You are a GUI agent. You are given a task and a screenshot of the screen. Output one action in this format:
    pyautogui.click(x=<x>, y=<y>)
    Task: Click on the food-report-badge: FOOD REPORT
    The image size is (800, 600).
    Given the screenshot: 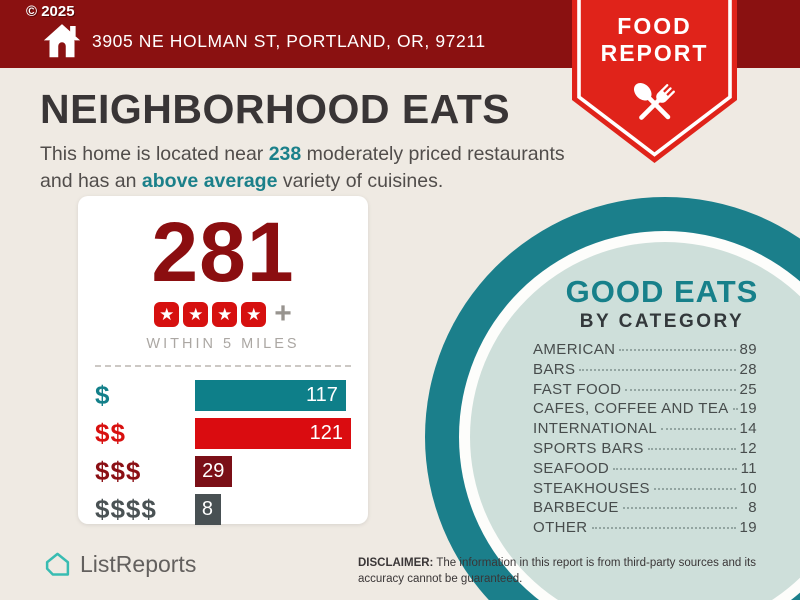 What is the action you would take?
    pyautogui.click(x=654, y=84)
    